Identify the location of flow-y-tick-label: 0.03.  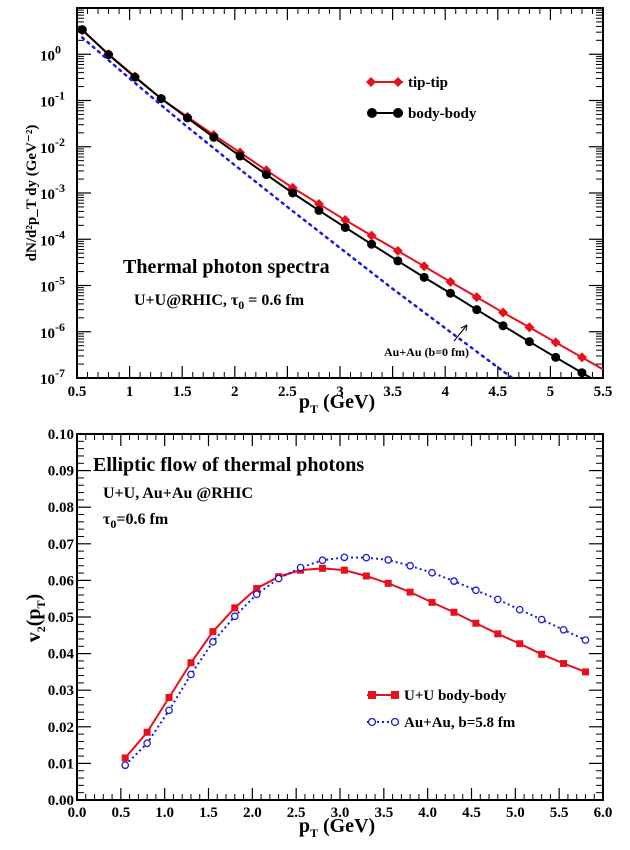
(61, 691).